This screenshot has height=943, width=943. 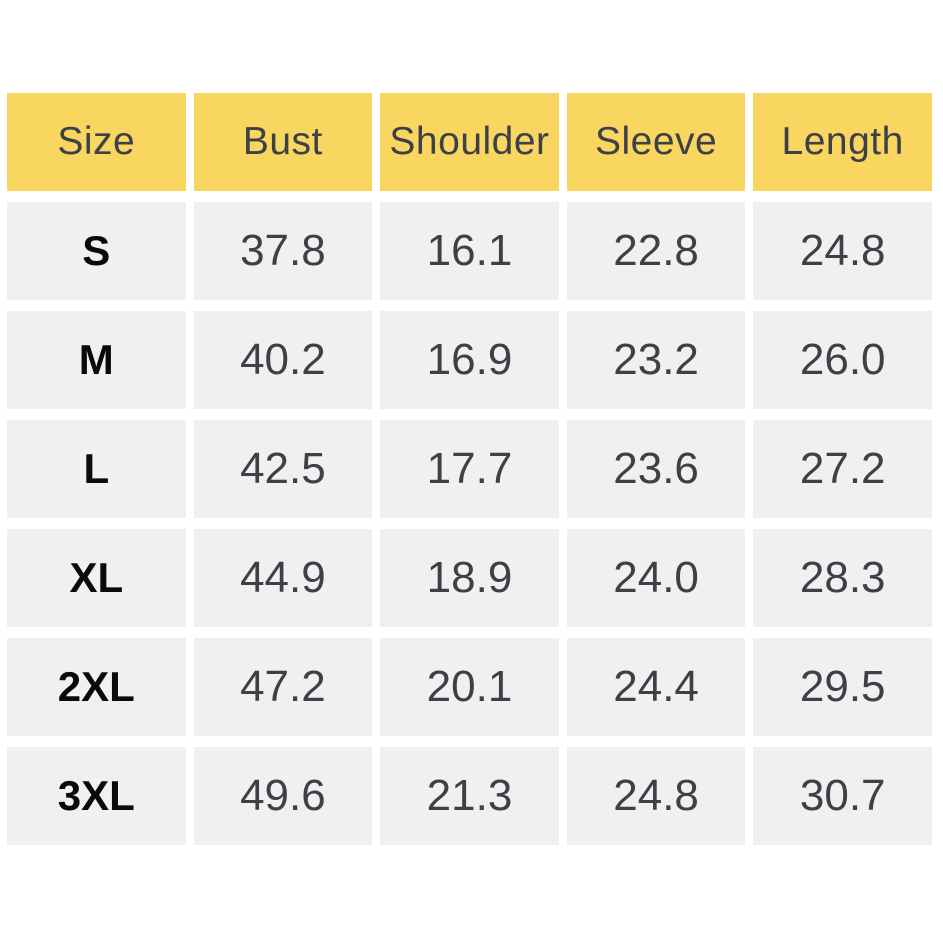 I want to click on cell-l-sleeve: 23.6, so click(x=656, y=469).